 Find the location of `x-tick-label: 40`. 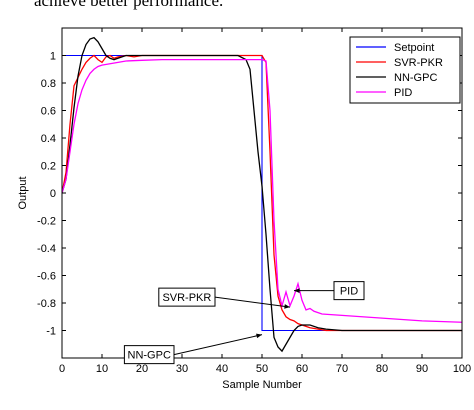

x-tick-label: 40 is located at coordinates (222, 369).